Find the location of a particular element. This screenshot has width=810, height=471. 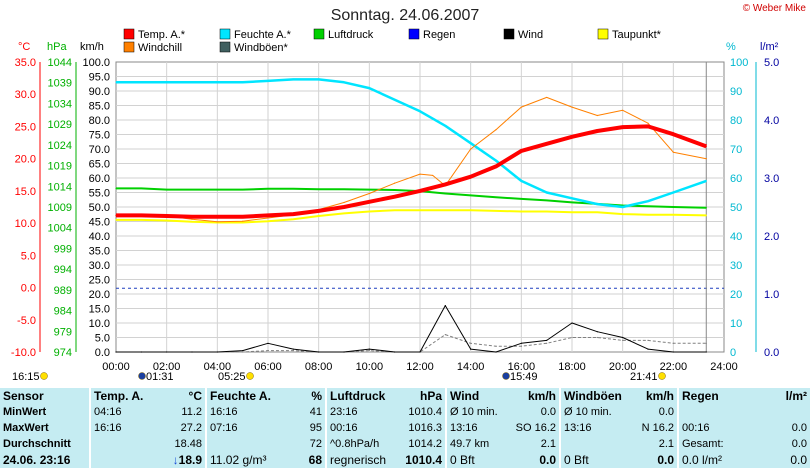

c-tick-label: -10.0 is located at coordinates (23, 353).